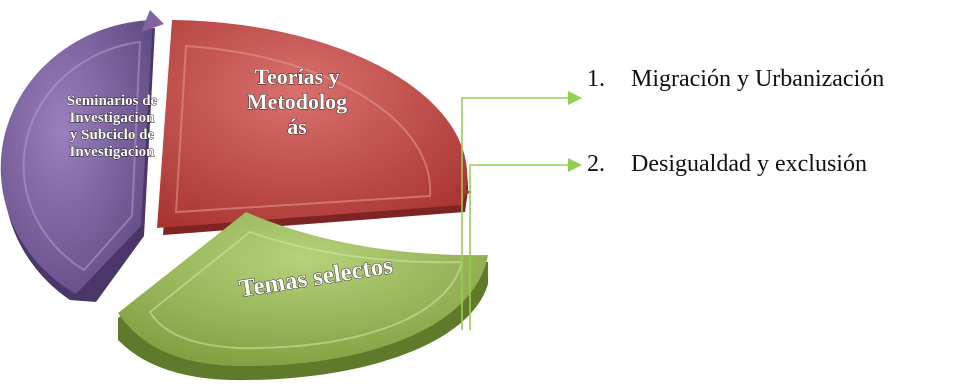 Image resolution: width=977 pixels, height=387 pixels. I want to click on list-item-1: 1. Migración y Urbanización, so click(735, 79).